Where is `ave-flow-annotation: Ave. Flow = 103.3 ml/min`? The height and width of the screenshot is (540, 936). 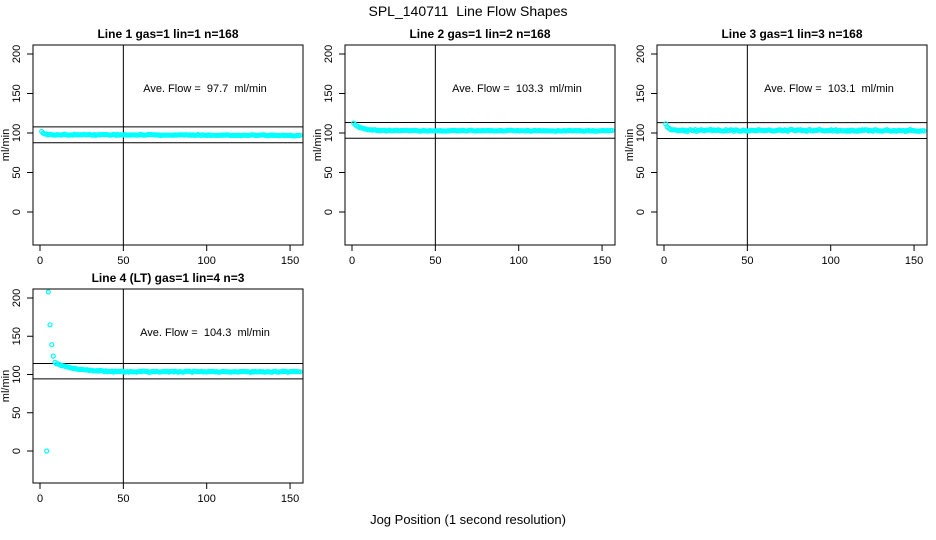
ave-flow-annotation: Ave. Flow = 103.3 ml/min is located at coordinates (517, 89).